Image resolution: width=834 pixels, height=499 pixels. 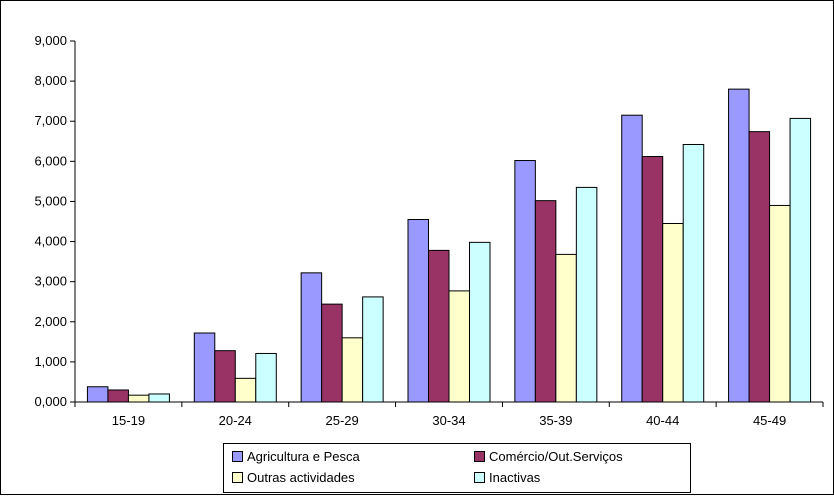 I want to click on legend-label-inactivas: Inactivas, so click(x=515, y=477).